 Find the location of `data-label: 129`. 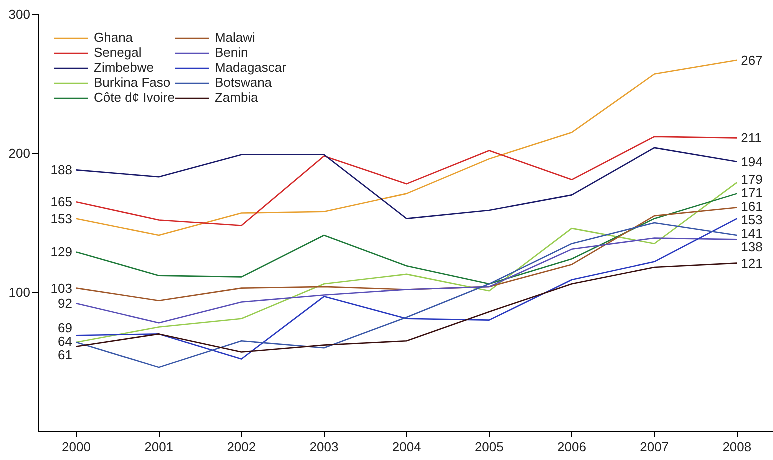

data-label: 129 is located at coordinates (61, 252).